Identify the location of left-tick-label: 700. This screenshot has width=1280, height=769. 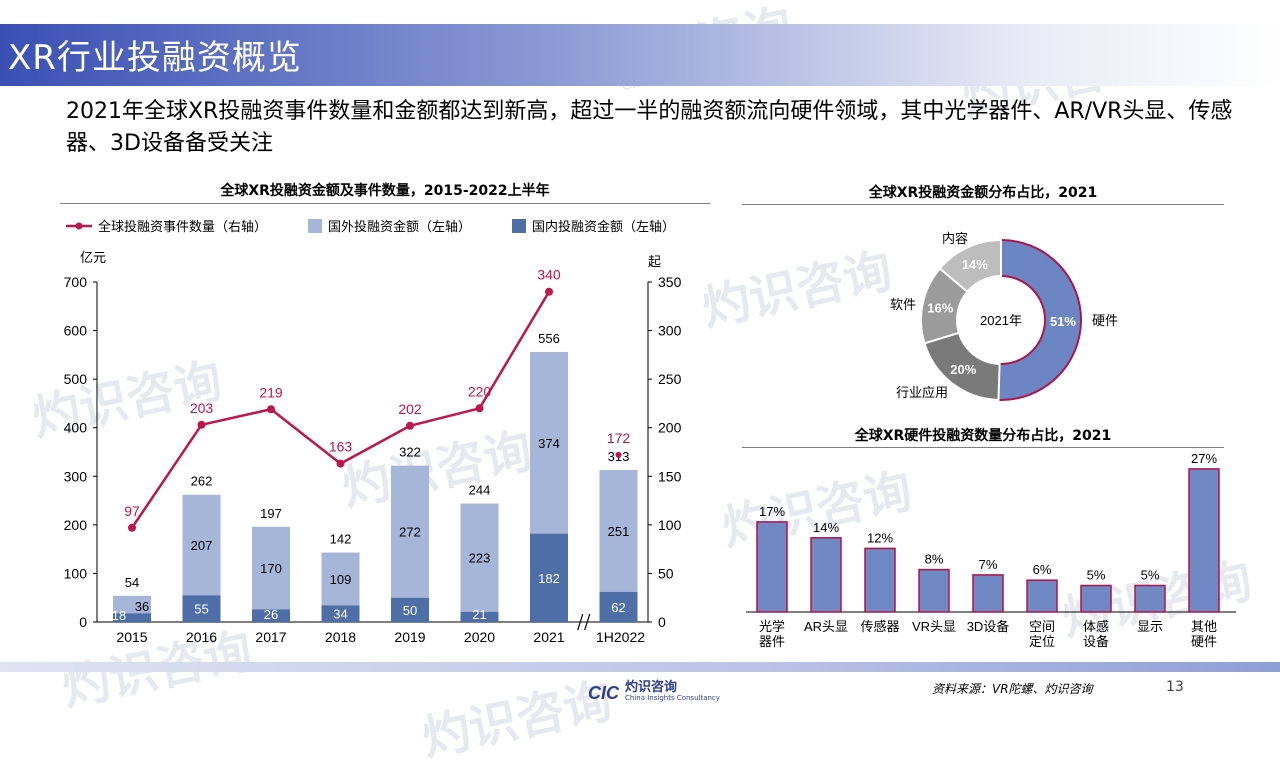
(76, 282).